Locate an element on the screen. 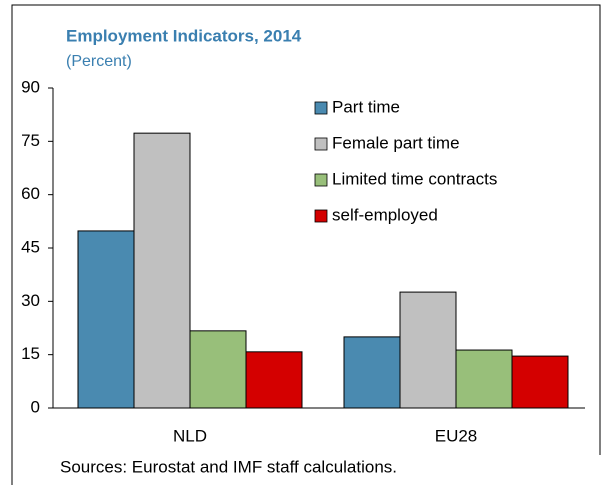  legend-label: Part time is located at coordinates (366, 106).